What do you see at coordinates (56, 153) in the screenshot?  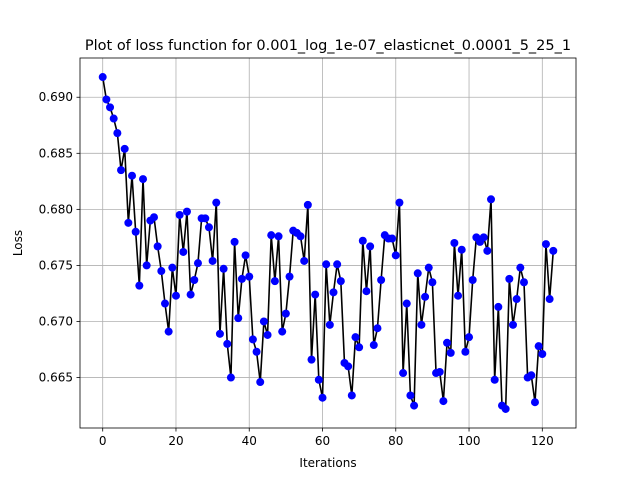 I see `y-tick-label: 0.685` at bounding box center [56, 153].